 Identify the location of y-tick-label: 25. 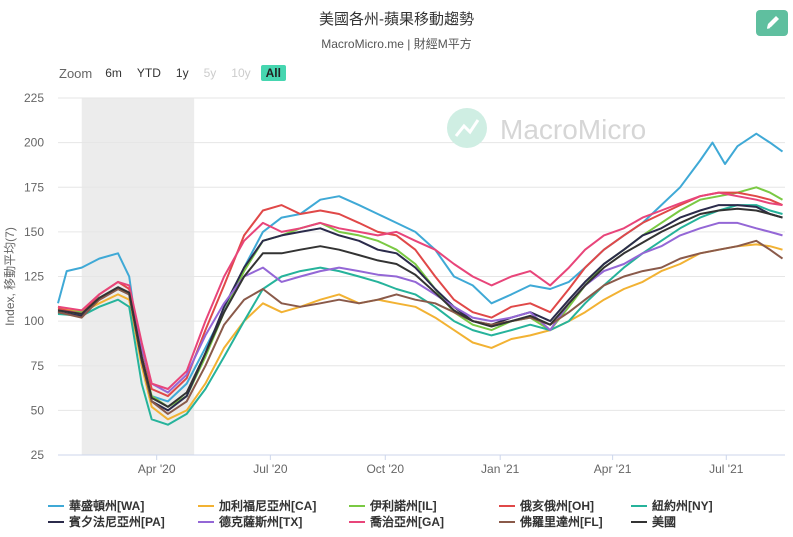
(38, 455).